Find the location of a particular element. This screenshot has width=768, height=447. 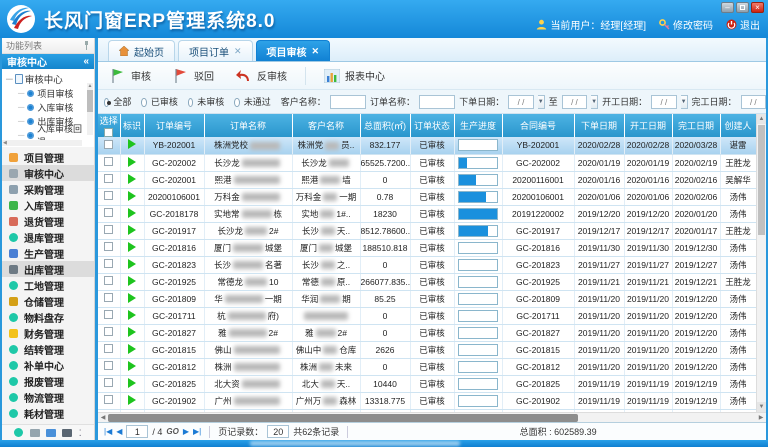

start-date-input: / / is located at coordinates (664, 101).